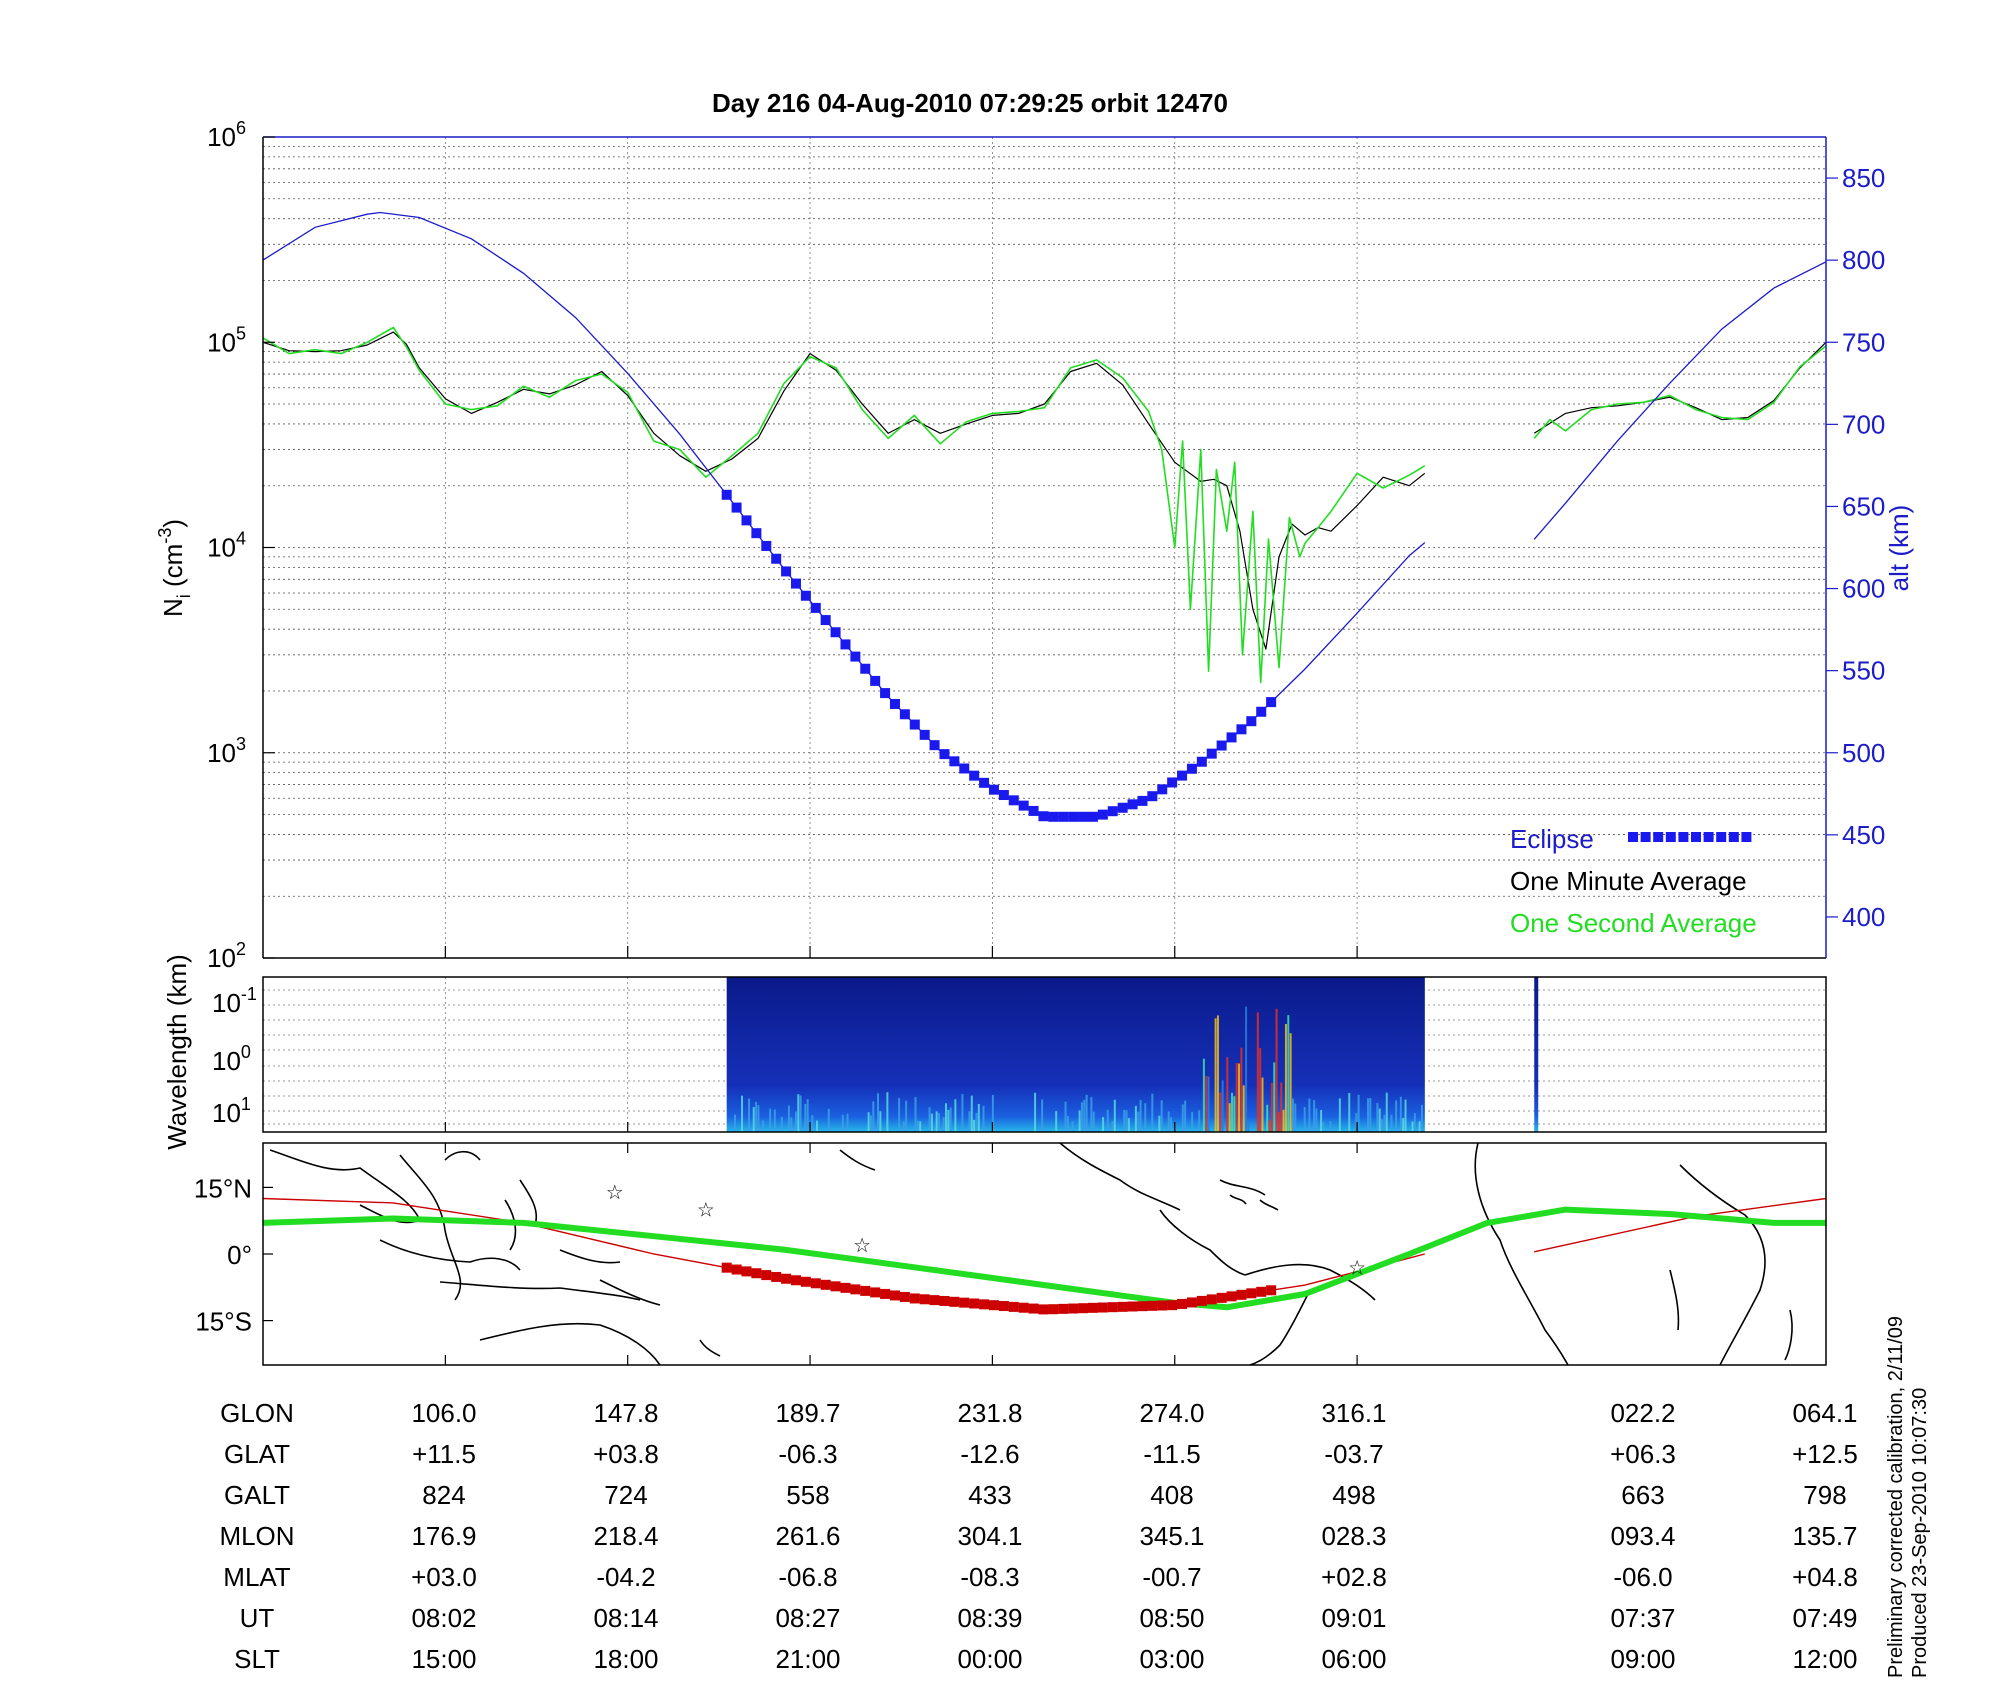 The width and height of the screenshot is (2000, 1700). What do you see at coordinates (807, 1495) in the screenshot?
I see `table-cell: 558` at bounding box center [807, 1495].